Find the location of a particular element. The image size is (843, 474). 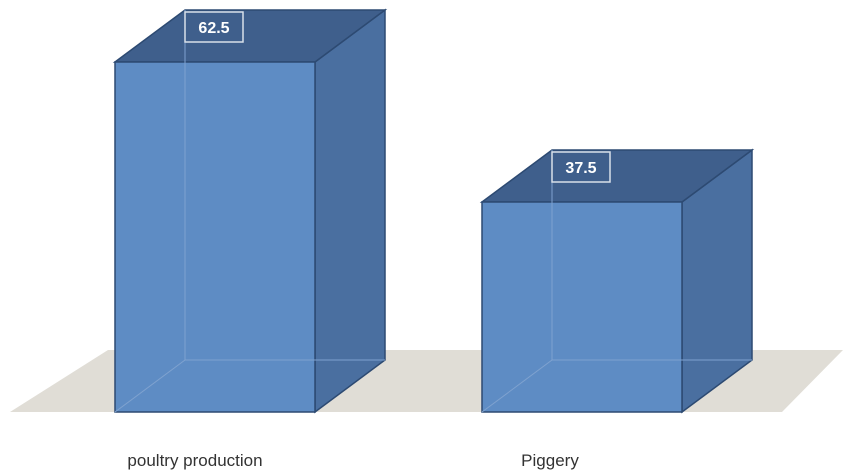

data-label: 62.5 is located at coordinates (213, 28).